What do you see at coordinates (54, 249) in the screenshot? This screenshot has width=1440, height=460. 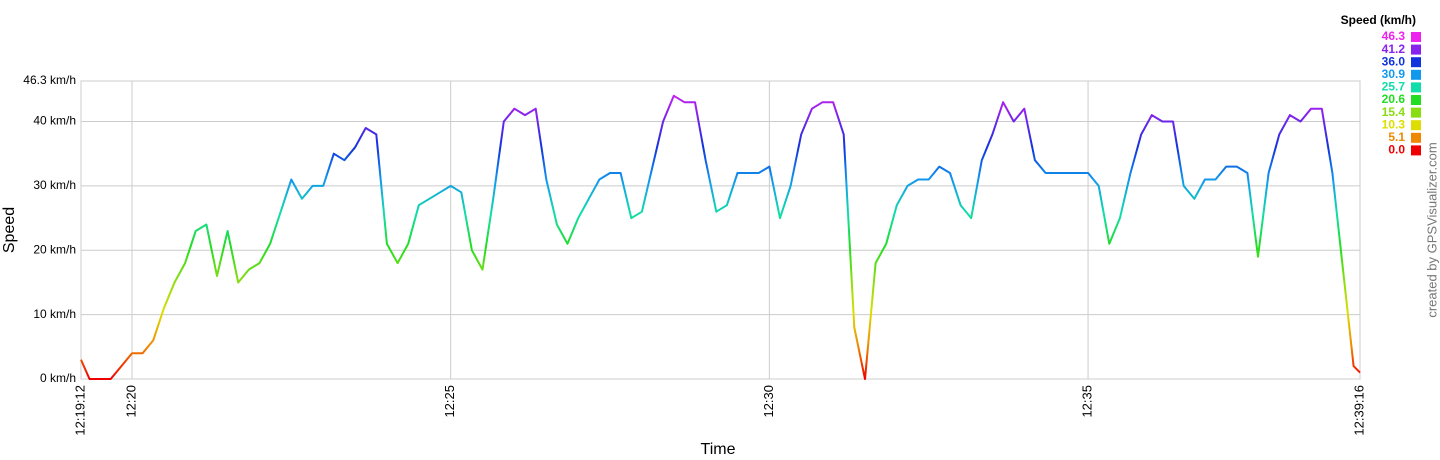 I see `y-tick-label: 20 km/h` at bounding box center [54, 249].